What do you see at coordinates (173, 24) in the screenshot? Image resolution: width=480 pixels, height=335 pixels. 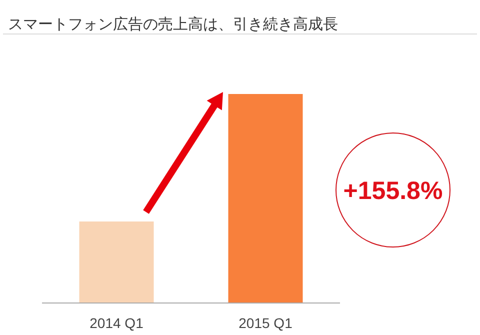 I see `title: スマートフォン広告の売上高は、引き続き高成長` at bounding box center [173, 24].